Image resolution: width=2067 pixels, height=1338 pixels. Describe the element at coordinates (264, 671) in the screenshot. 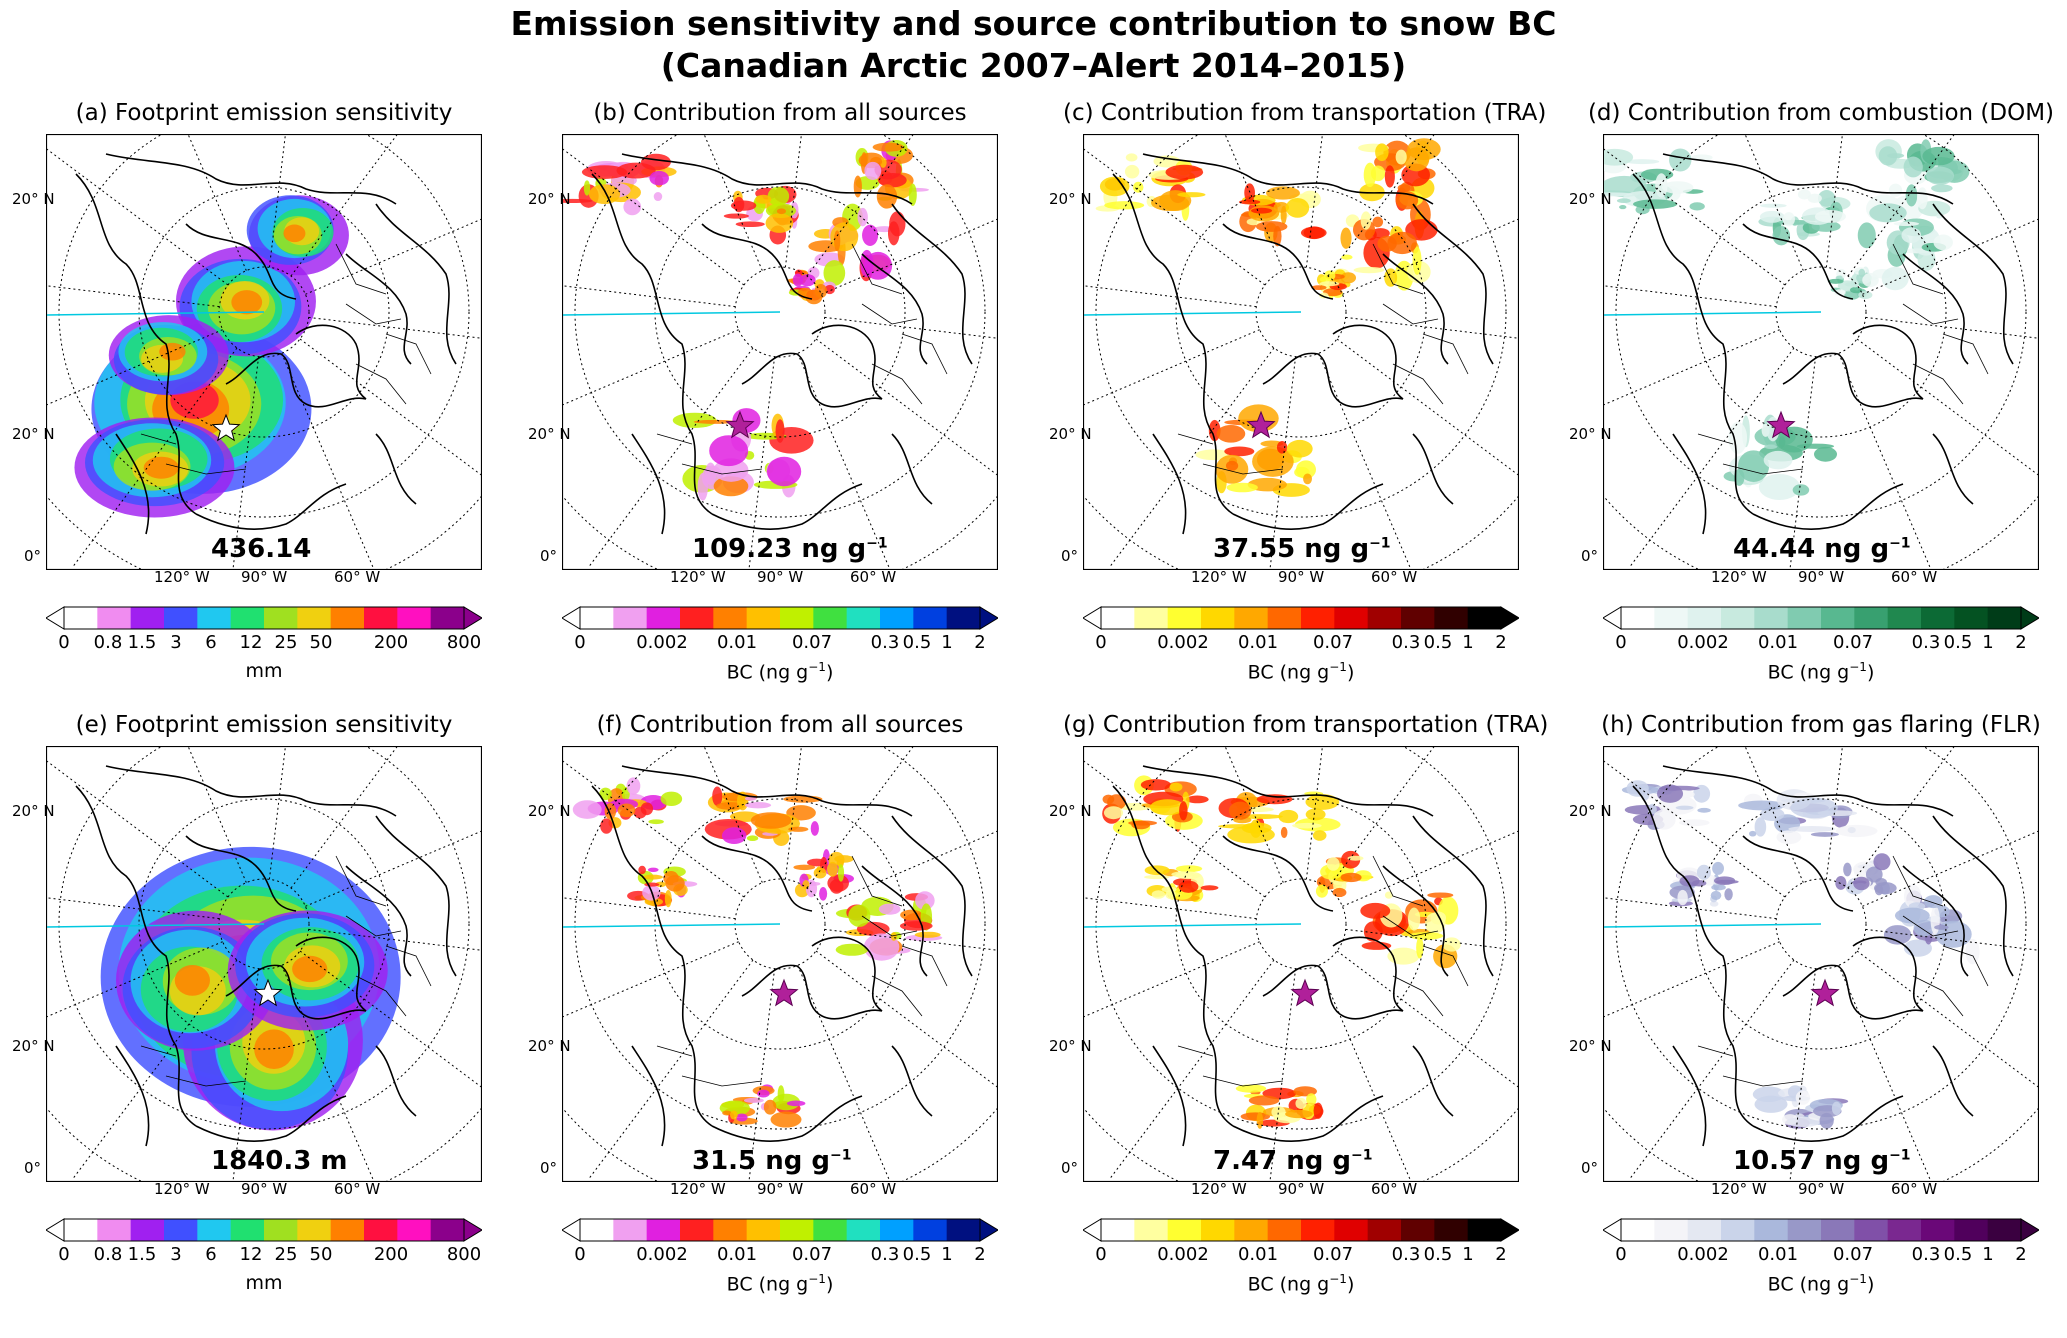

I see `colorbar-unit: mm` at that location.